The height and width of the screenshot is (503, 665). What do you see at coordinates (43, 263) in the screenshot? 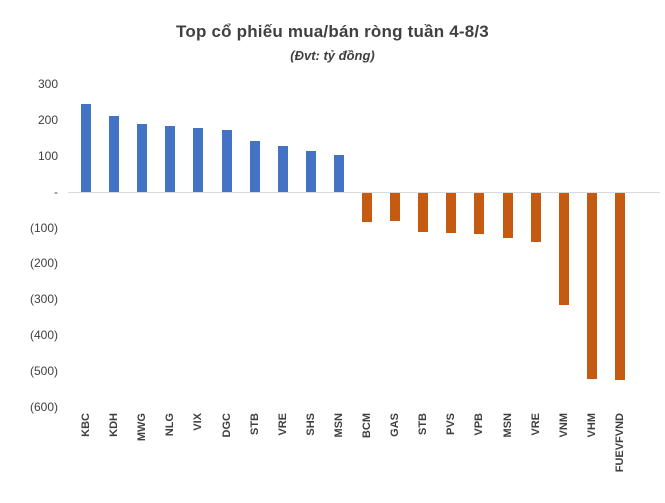
I see `y-axis-tick-label: (200)` at bounding box center [43, 263].